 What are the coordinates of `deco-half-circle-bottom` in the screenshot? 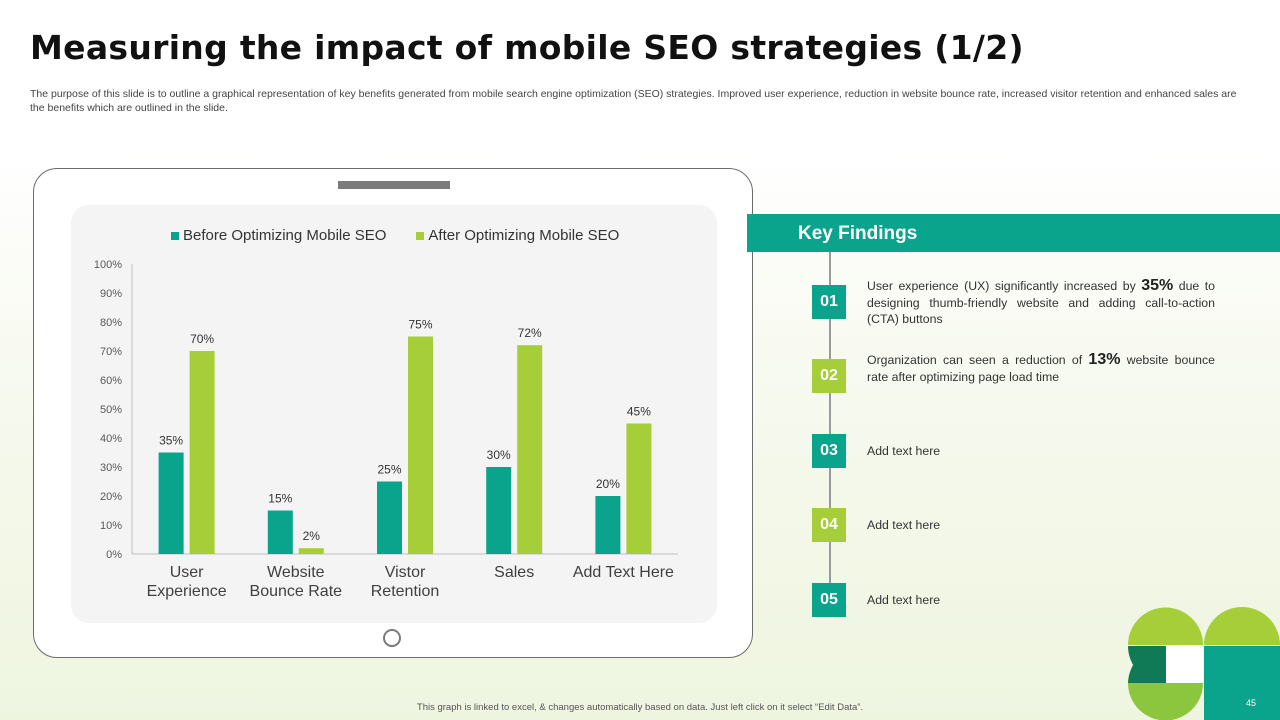 It's located at (1165, 701).